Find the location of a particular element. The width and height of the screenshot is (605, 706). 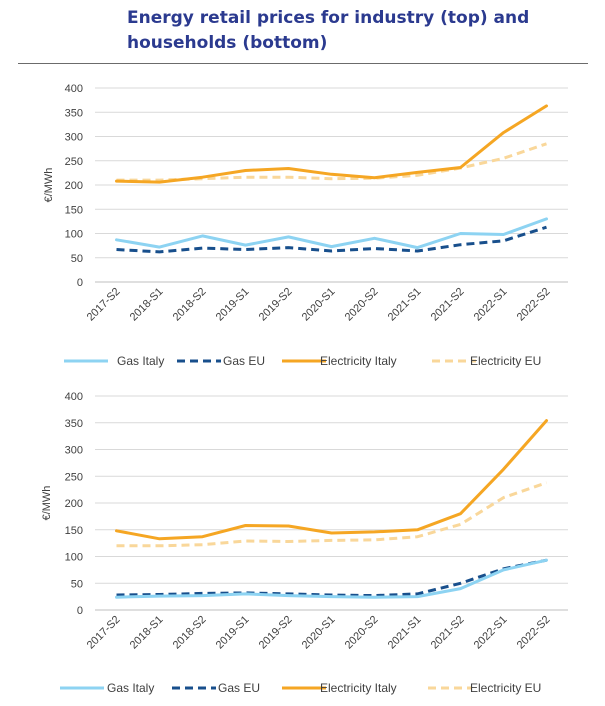

series-line-electricity-eu is located at coordinates (331, 514).